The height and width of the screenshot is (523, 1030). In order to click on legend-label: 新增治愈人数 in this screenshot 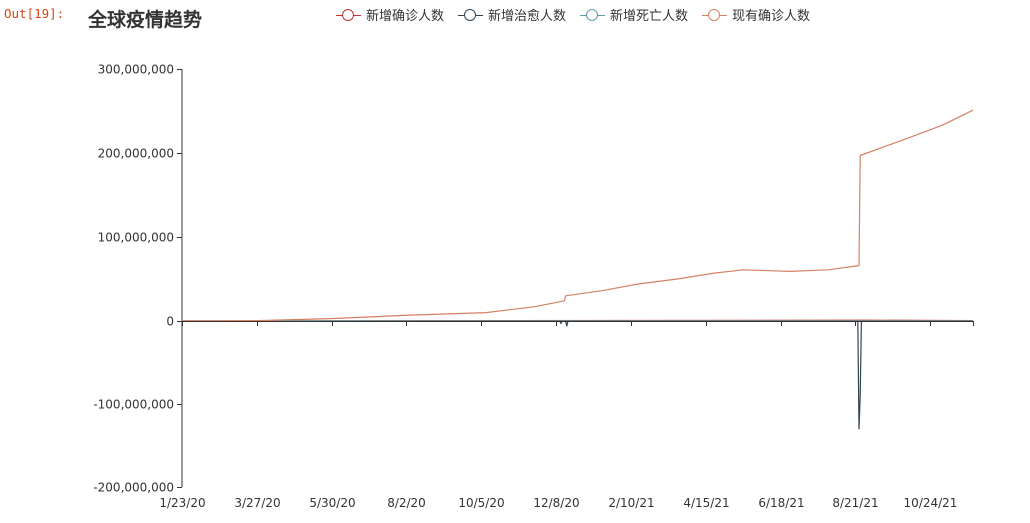, I will do `click(527, 16)`.